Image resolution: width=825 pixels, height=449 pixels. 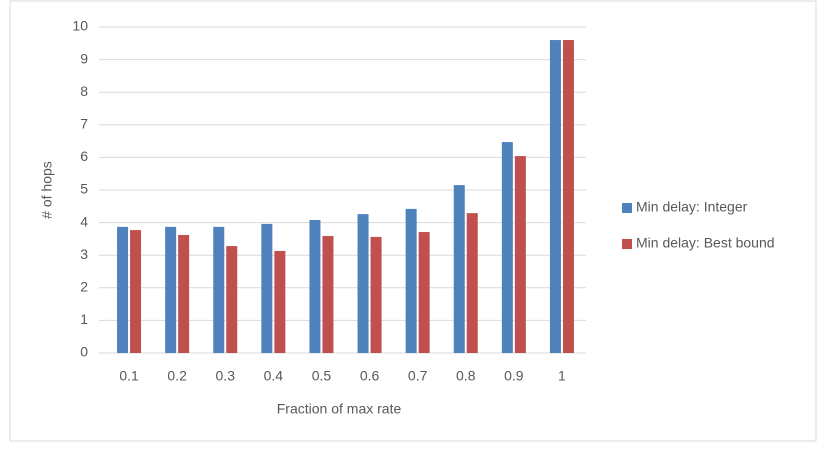 I want to click on y-tick-label: 0, so click(x=84, y=352).